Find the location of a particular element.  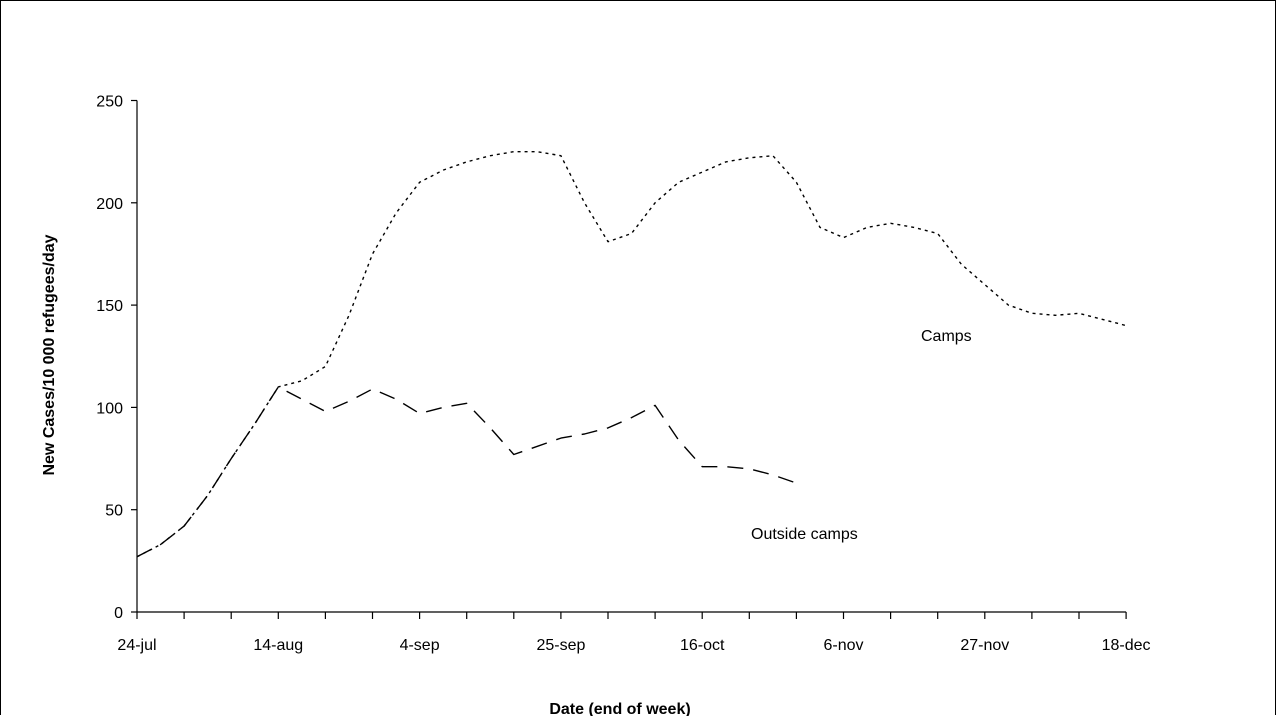

y-axis-title: New Cases/10 000 refugees/day is located at coordinates (49, 354).